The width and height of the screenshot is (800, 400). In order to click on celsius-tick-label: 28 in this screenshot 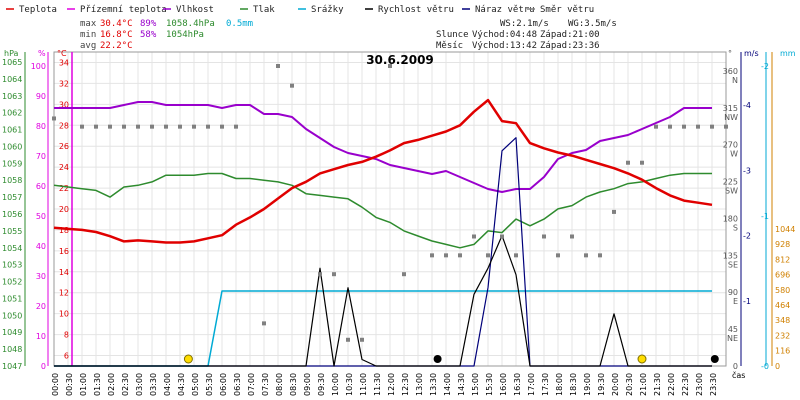, I will do `click(64, 125)`.